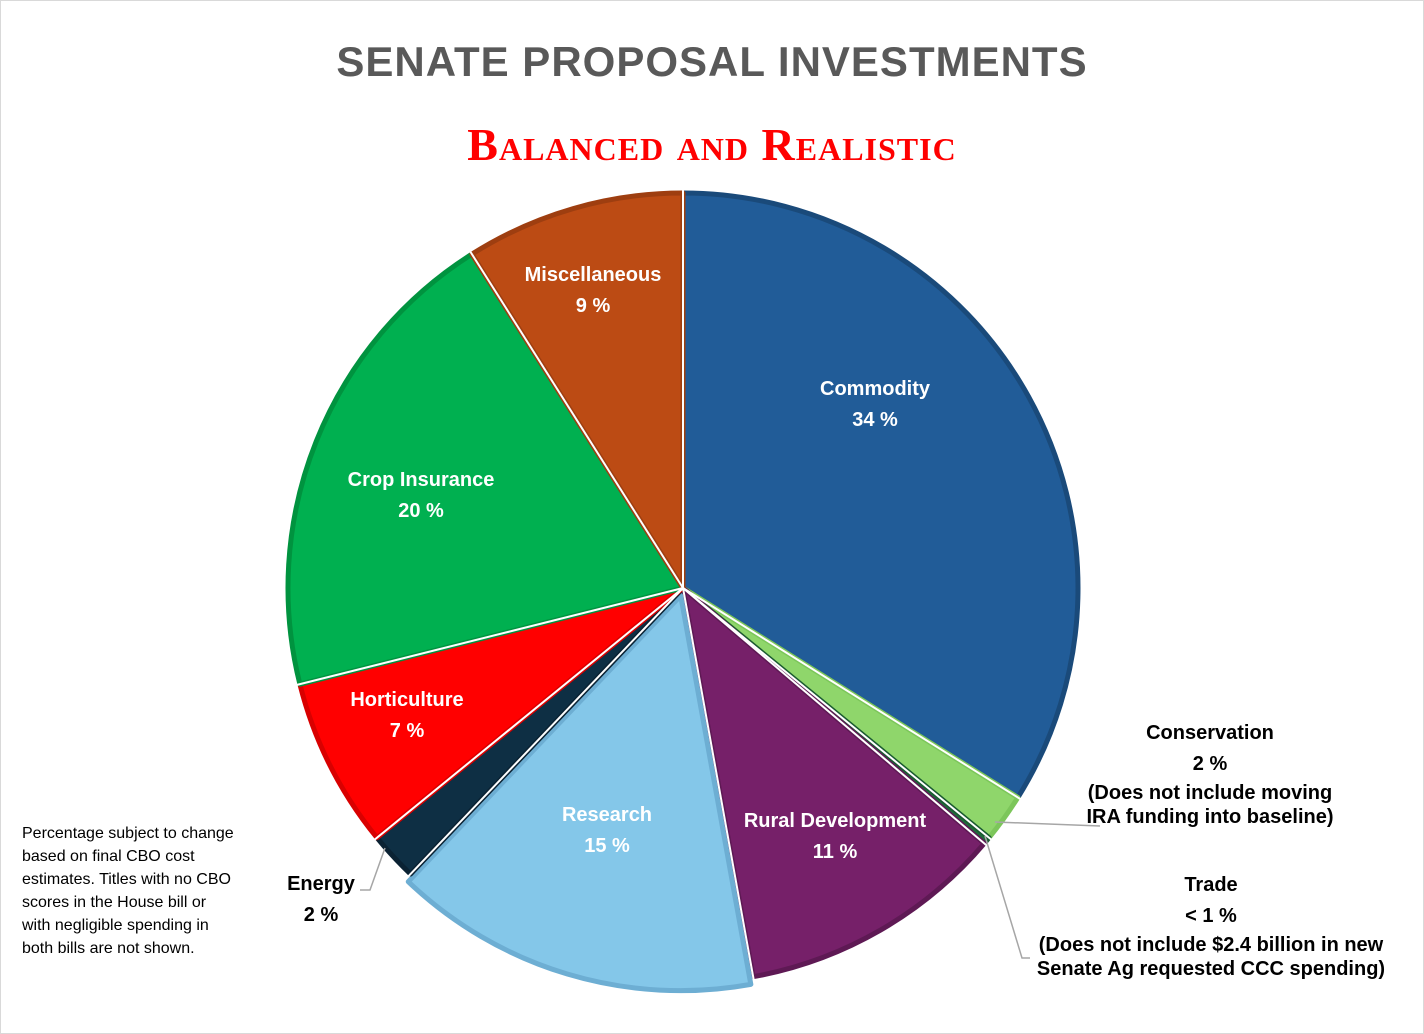 This screenshot has width=1424, height=1034. Describe the element at coordinates (1047, 824) in the screenshot. I see `leader-line-conservation` at that location.